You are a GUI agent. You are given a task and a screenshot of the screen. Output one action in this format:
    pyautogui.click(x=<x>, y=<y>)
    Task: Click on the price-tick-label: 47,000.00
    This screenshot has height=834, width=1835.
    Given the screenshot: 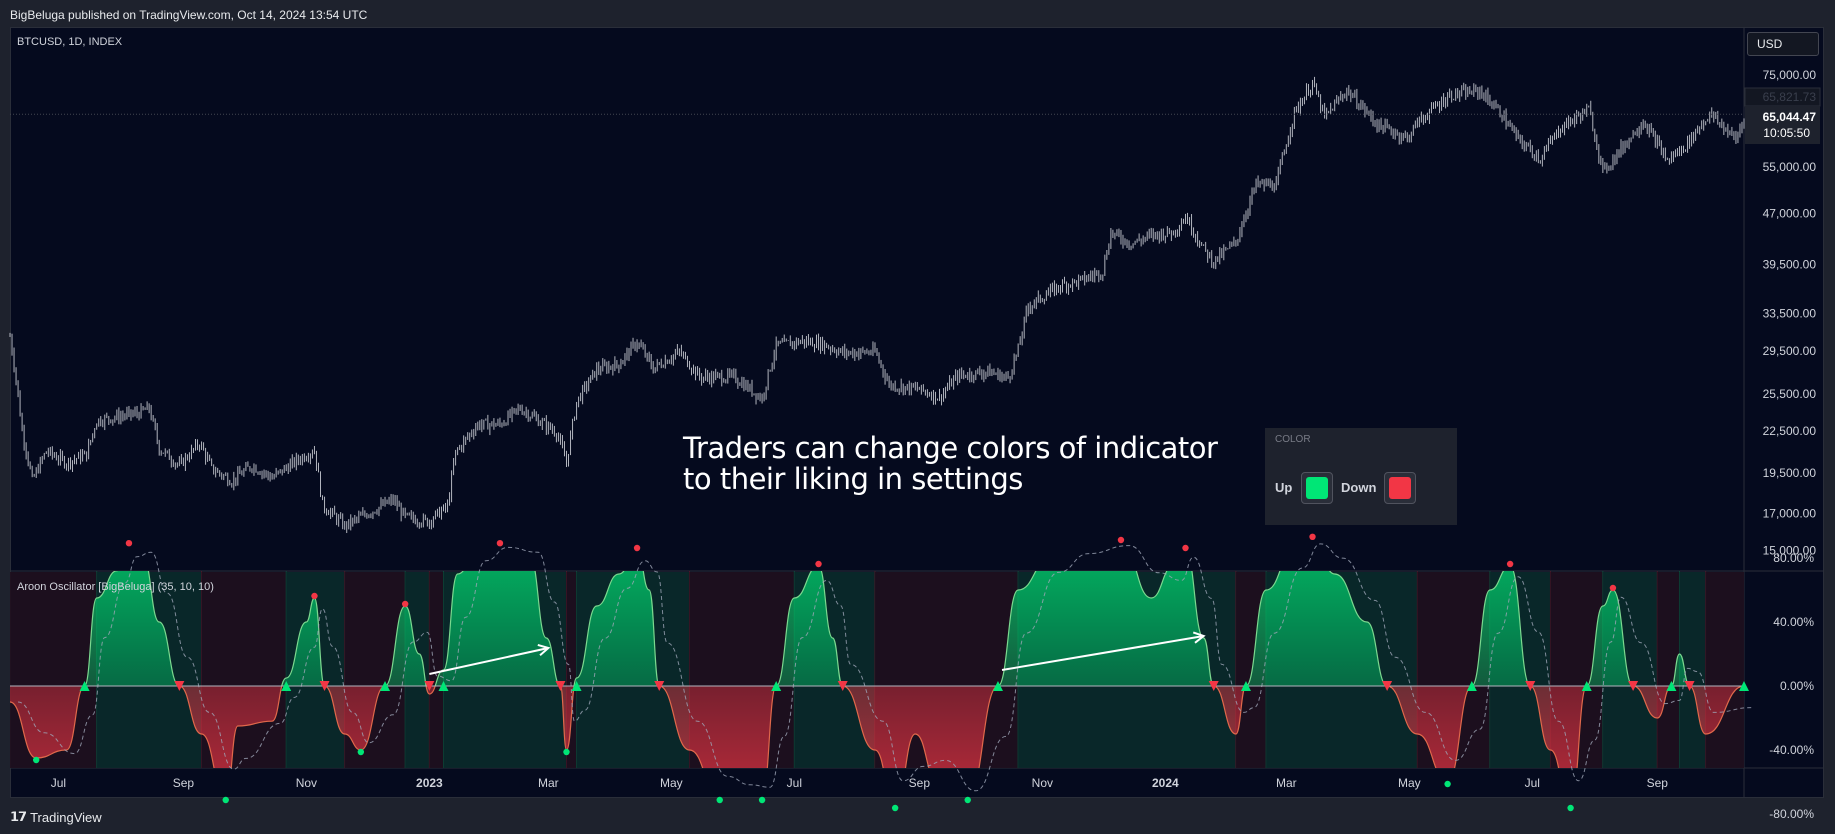 What is the action you would take?
    pyautogui.click(x=1790, y=213)
    